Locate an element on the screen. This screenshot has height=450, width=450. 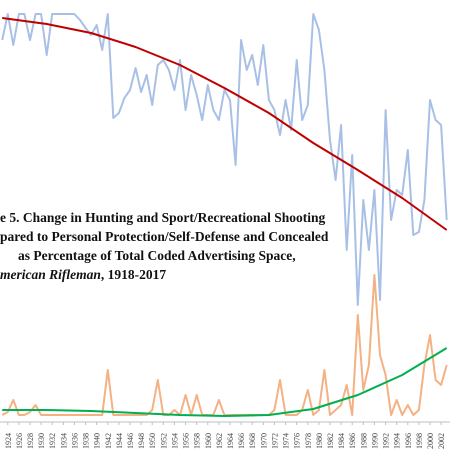
x-tick-label: 1954 is located at coordinates (174, 441).